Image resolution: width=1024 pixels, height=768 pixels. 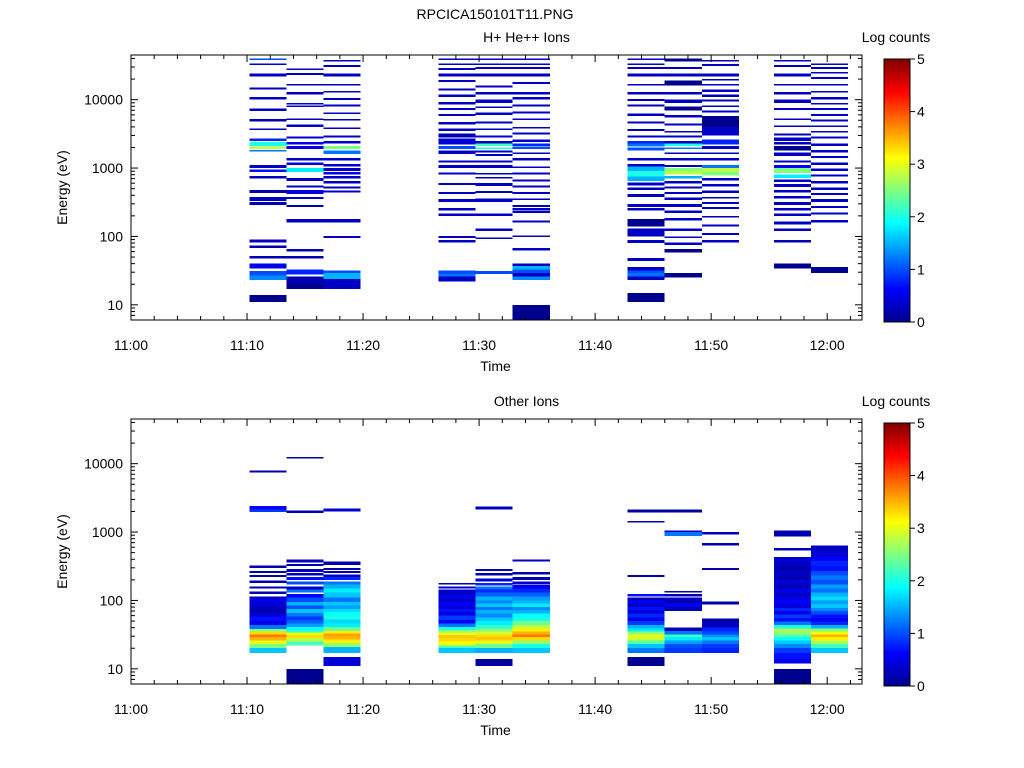 What do you see at coordinates (107, 532) in the screenshot?
I see `y-tick-label: 1000` at bounding box center [107, 532].